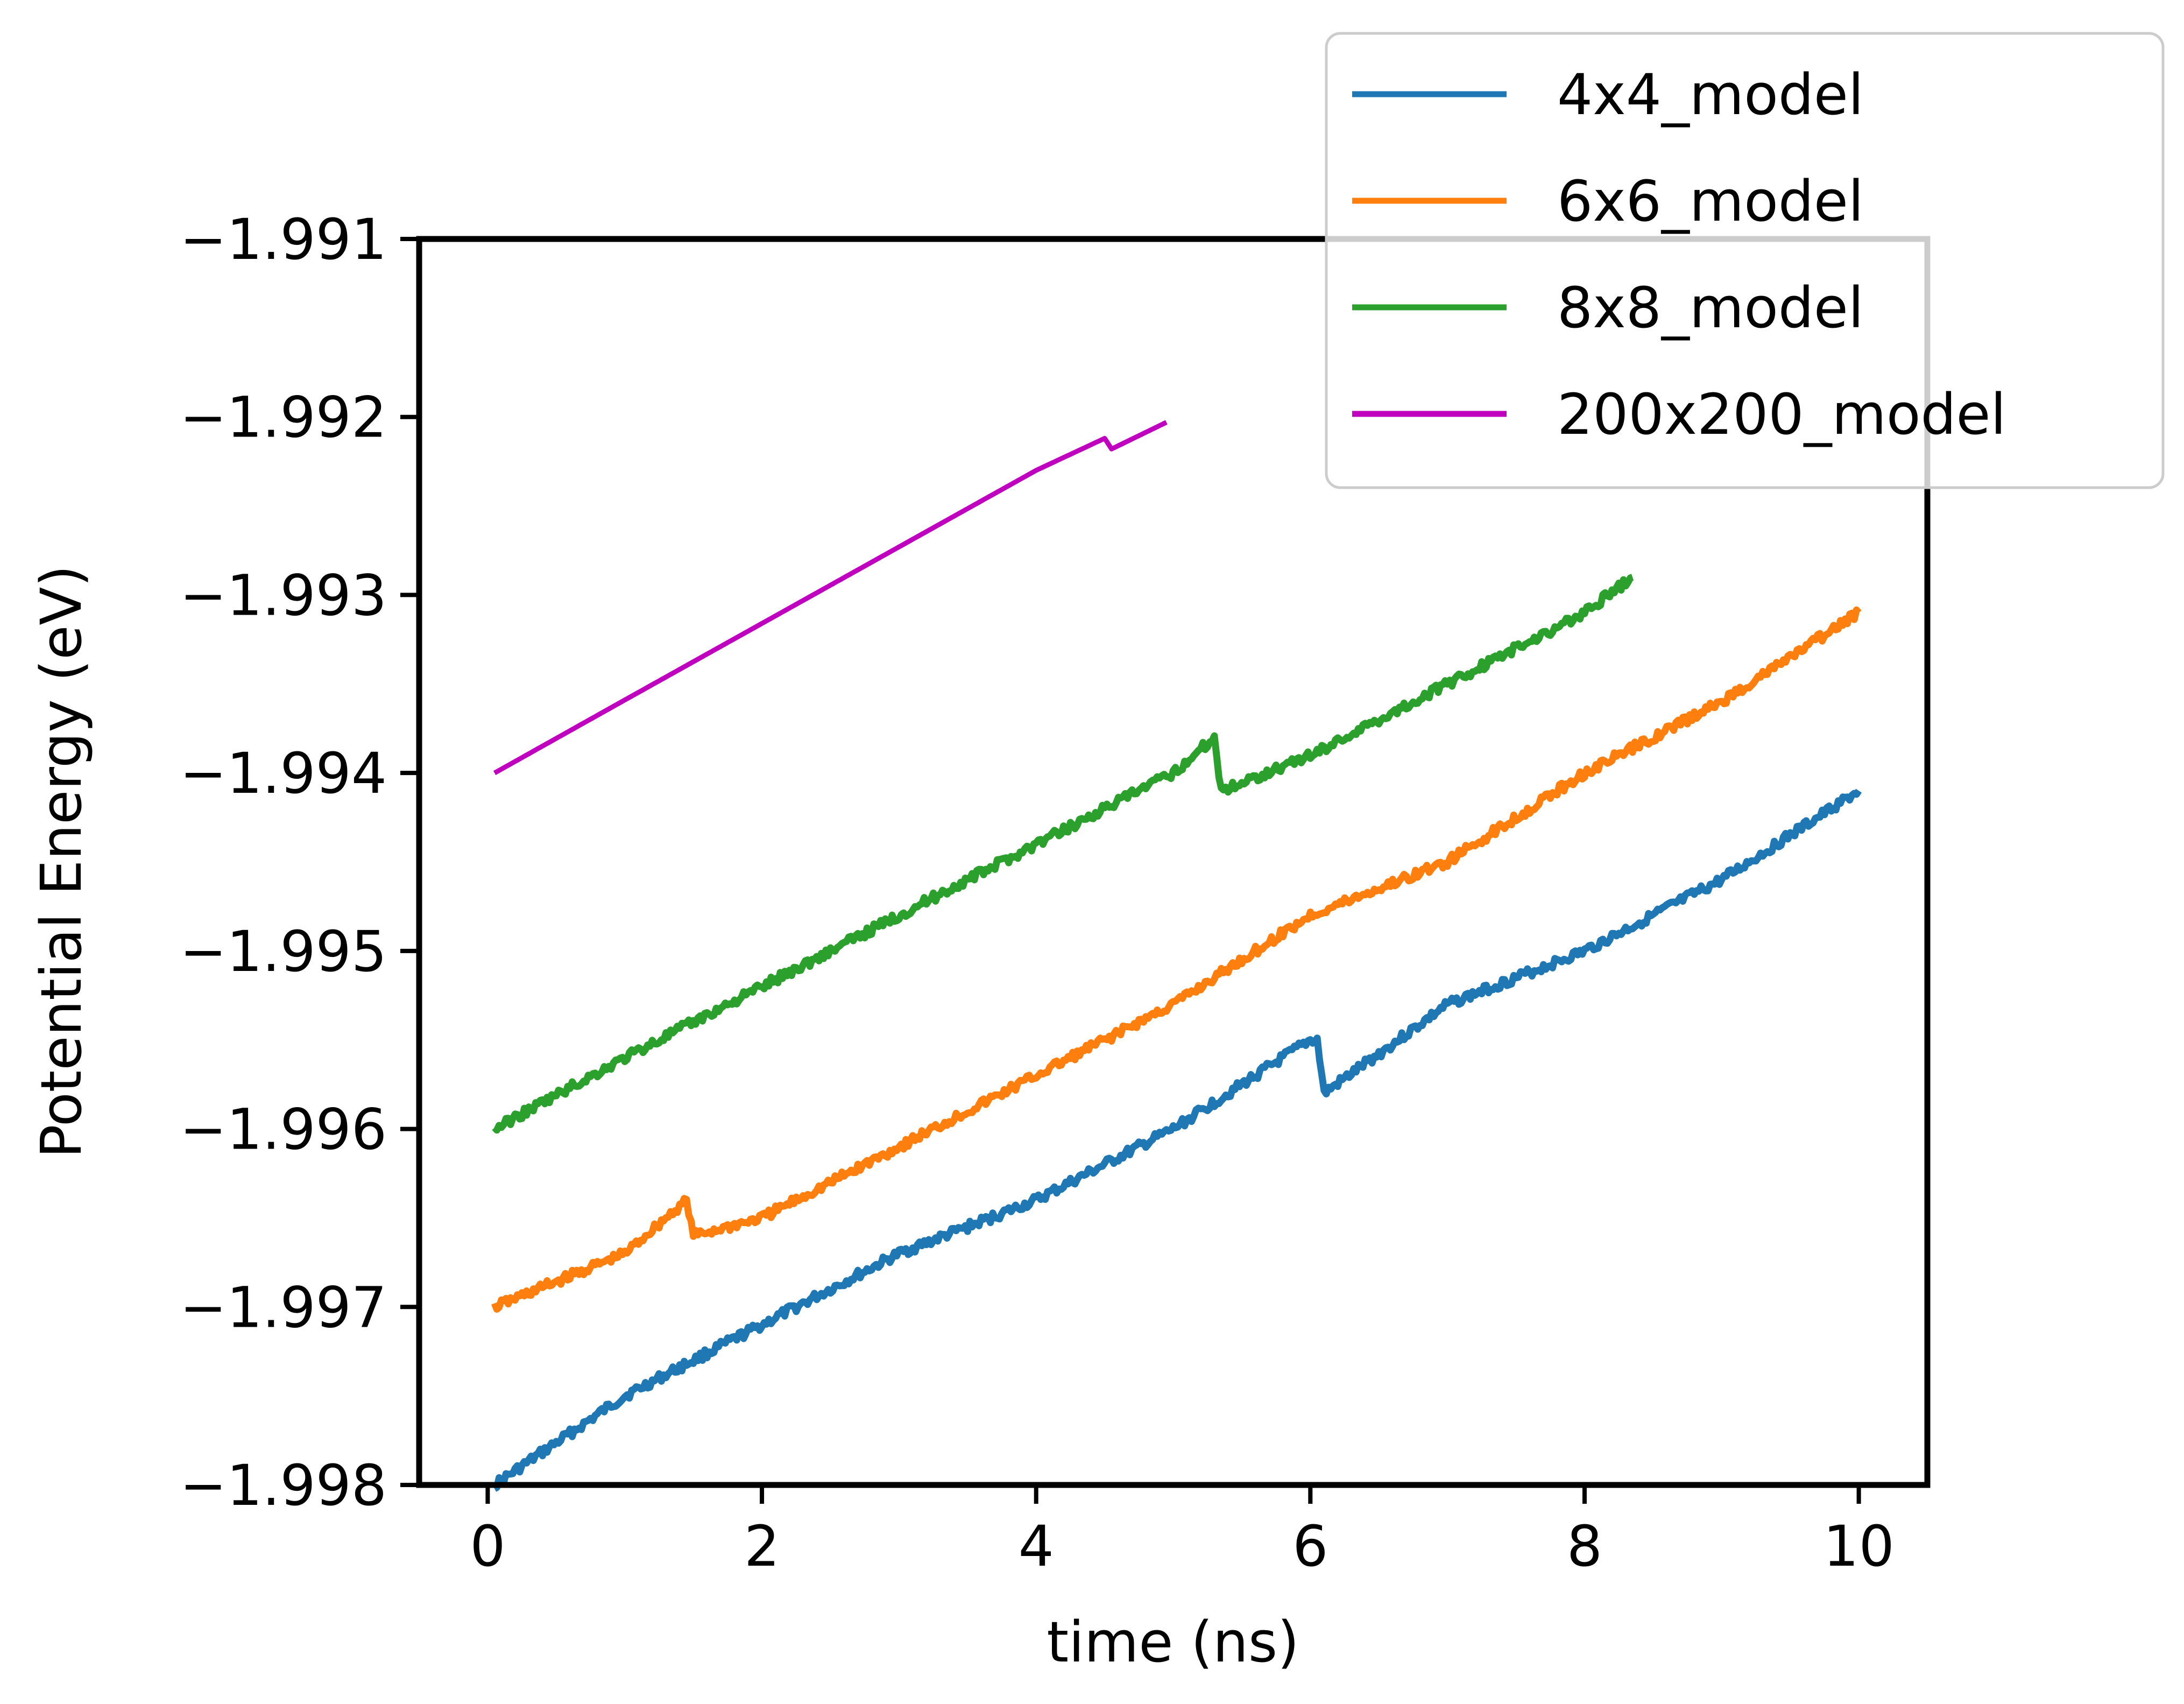  Describe the element at coordinates (762, 1546) in the screenshot. I see `x-tick-label: 2` at that location.